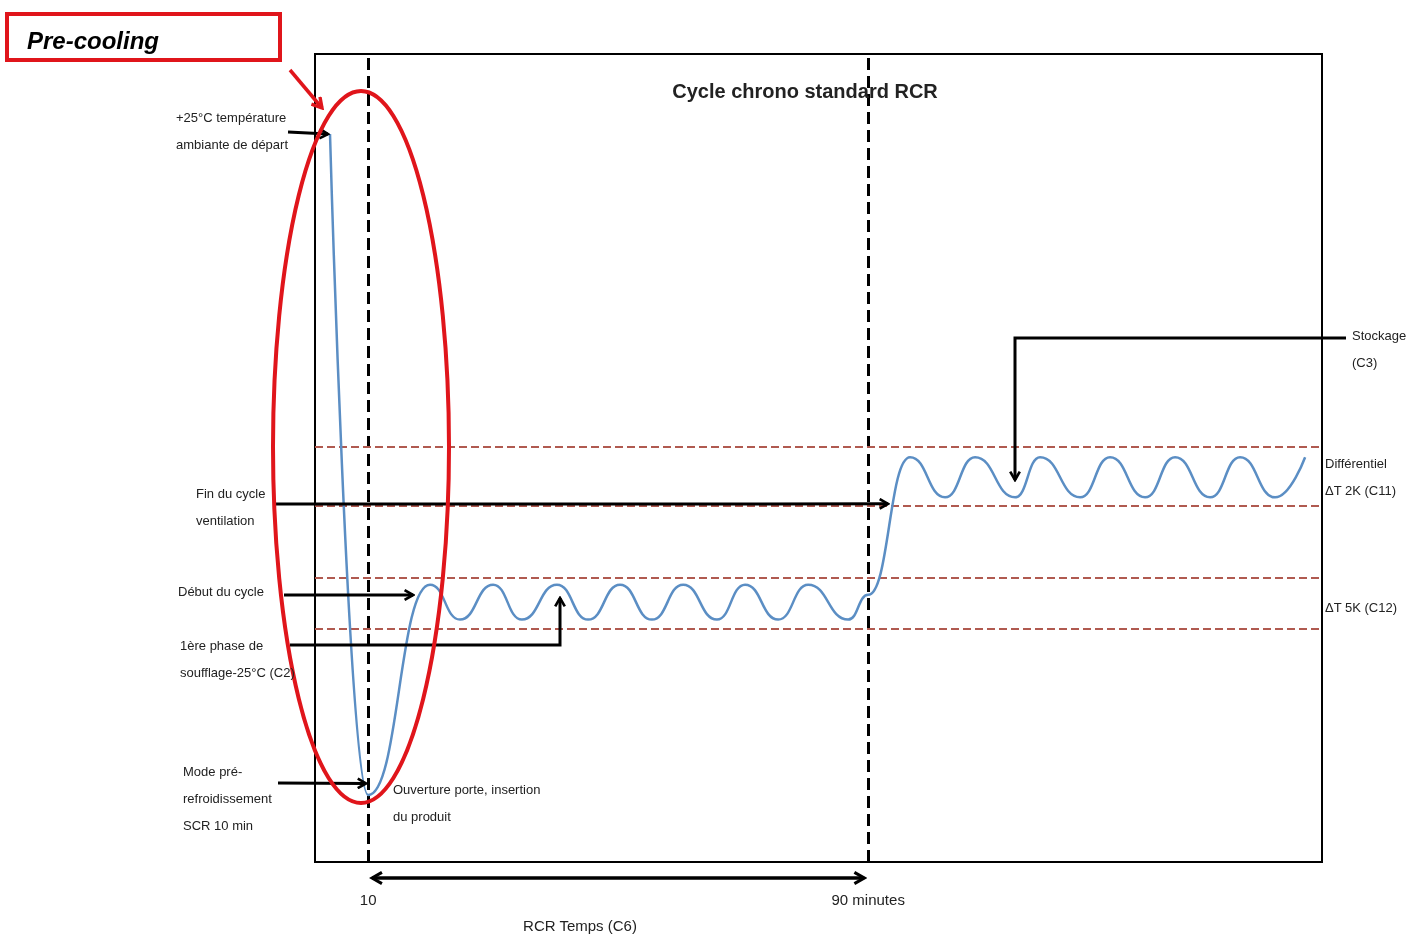 Image resolution: width=1418 pixels, height=939 pixels. Describe the element at coordinates (1380, 349) in the screenshot. I see `text: Stockage (C3)` at that location.